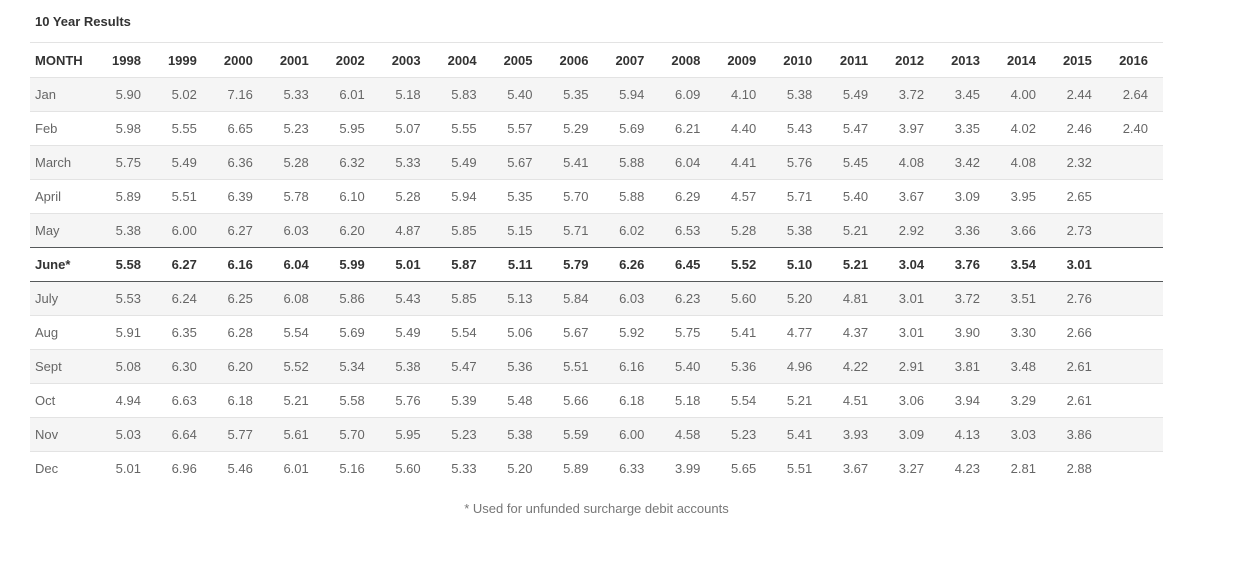 Image resolution: width=1255 pixels, height=561 pixels. What do you see at coordinates (240, 469) in the screenshot?
I see `value-cell: 5.46` at bounding box center [240, 469].